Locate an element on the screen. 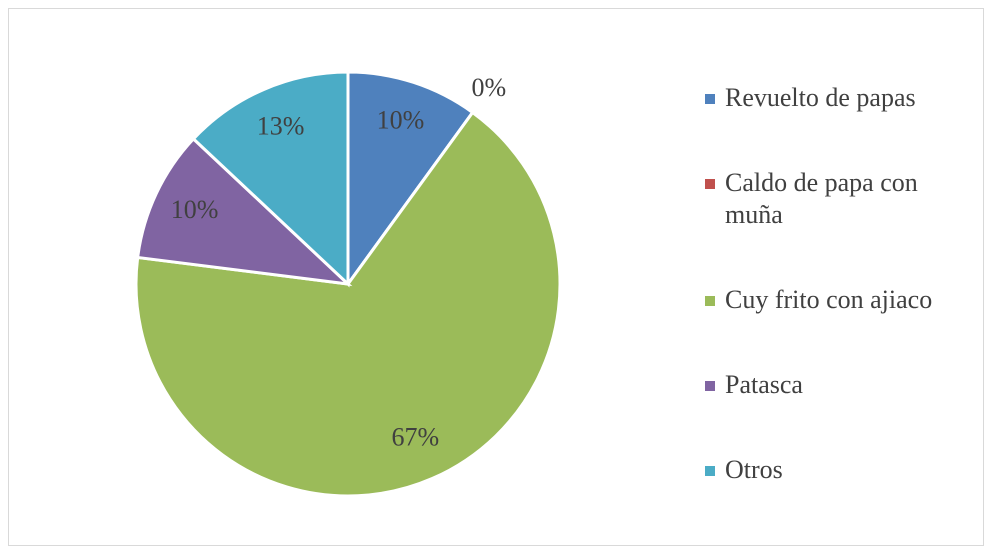 This screenshot has height=555, width=995. legend-label: Otros is located at coordinates (754, 469).